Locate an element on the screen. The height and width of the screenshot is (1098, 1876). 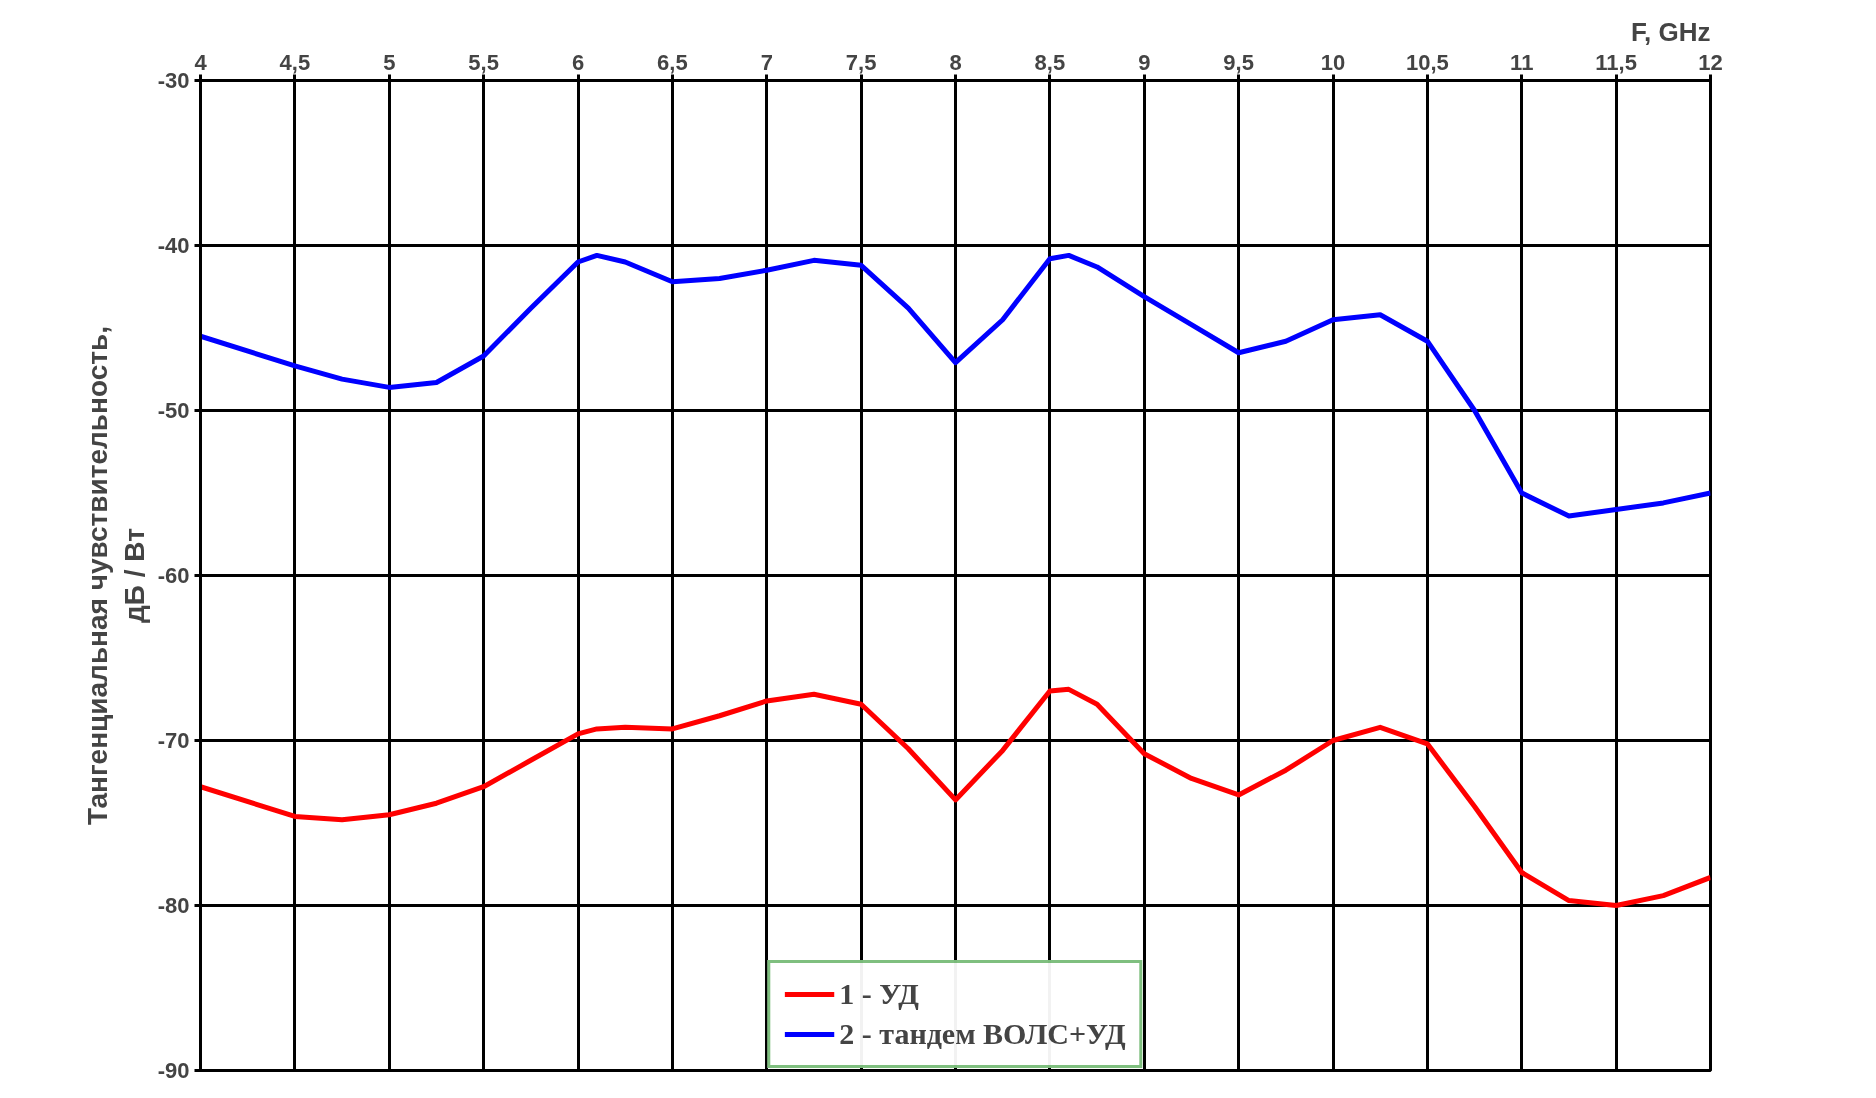
x-tick-label: 8,5 is located at coordinates (1050, 62).